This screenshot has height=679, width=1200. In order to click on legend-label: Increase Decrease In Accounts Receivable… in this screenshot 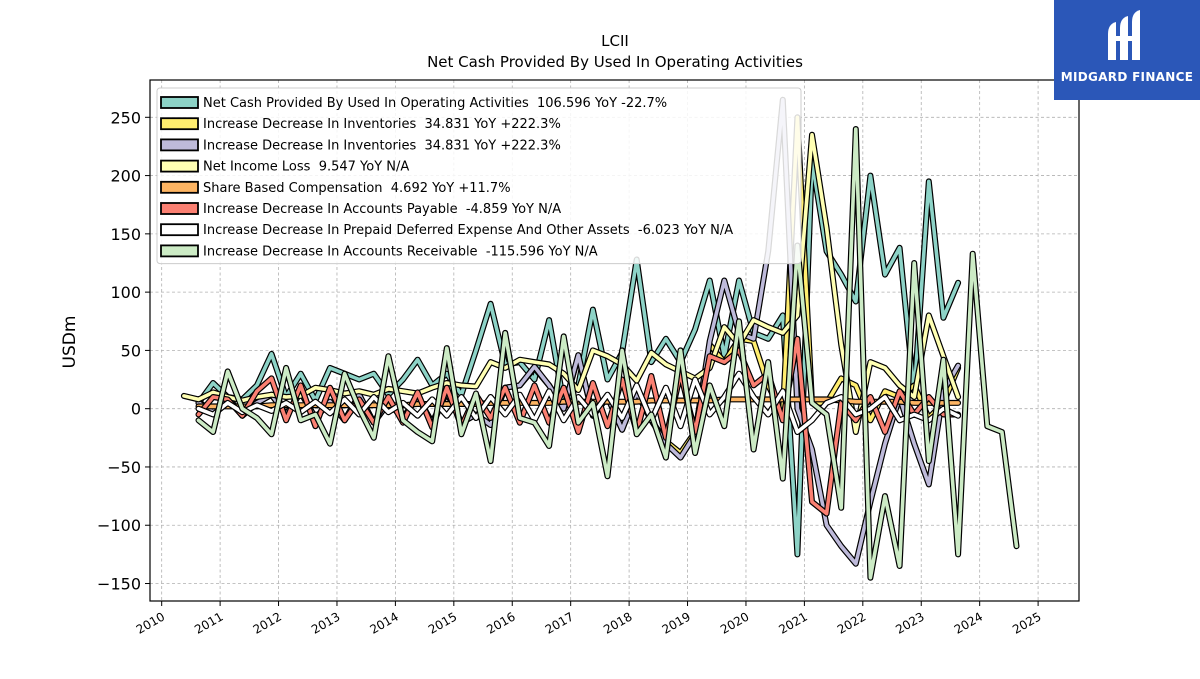, I will do `click(400, 251)`.